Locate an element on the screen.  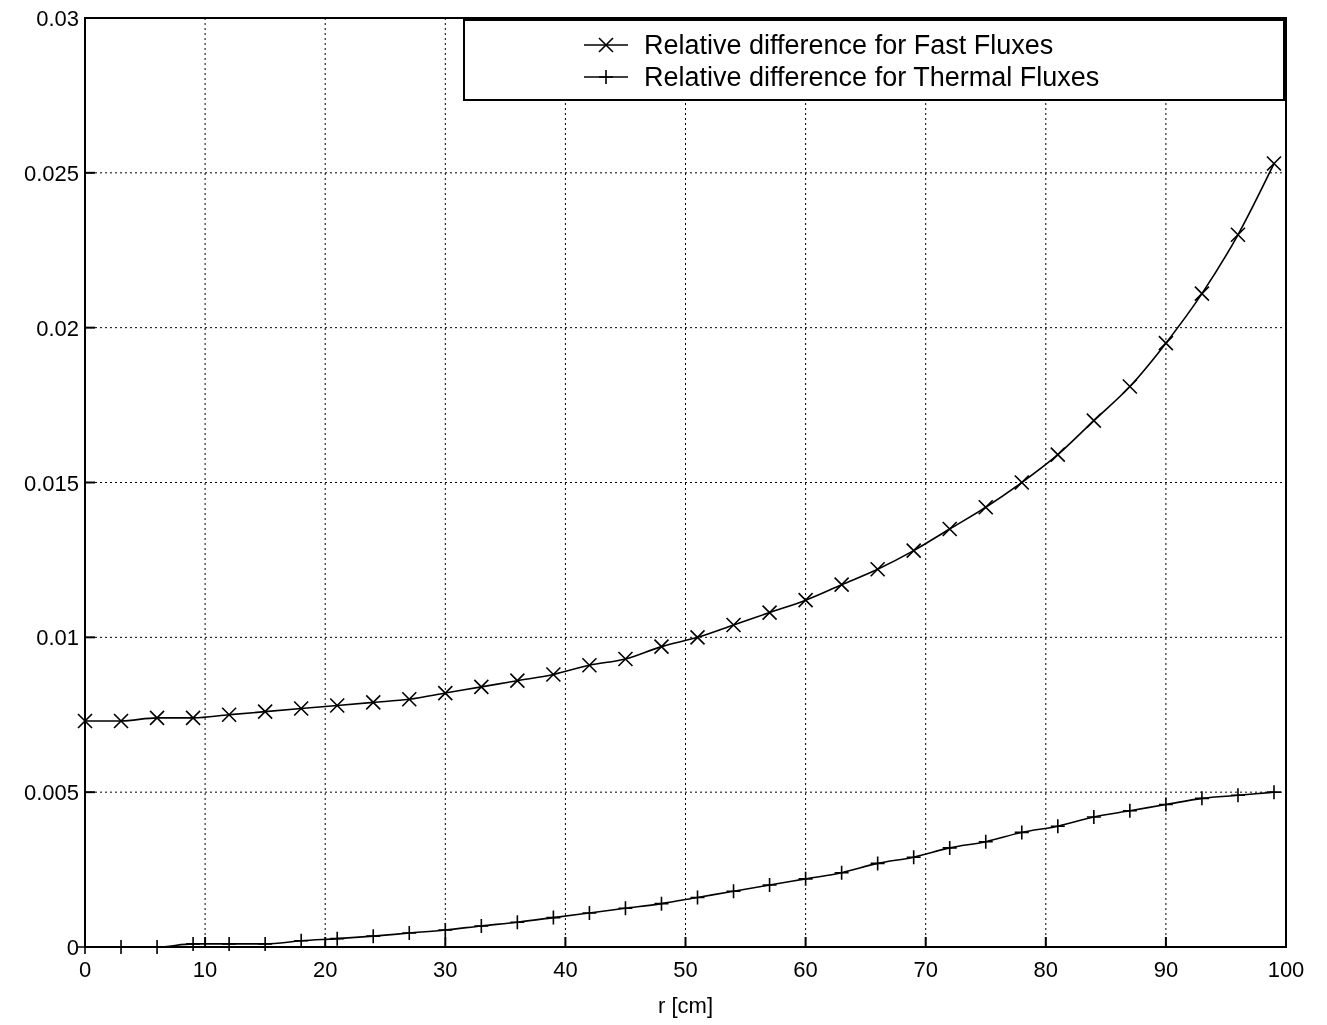
x-tick-label: 10 is located at coordinates (205, 969).